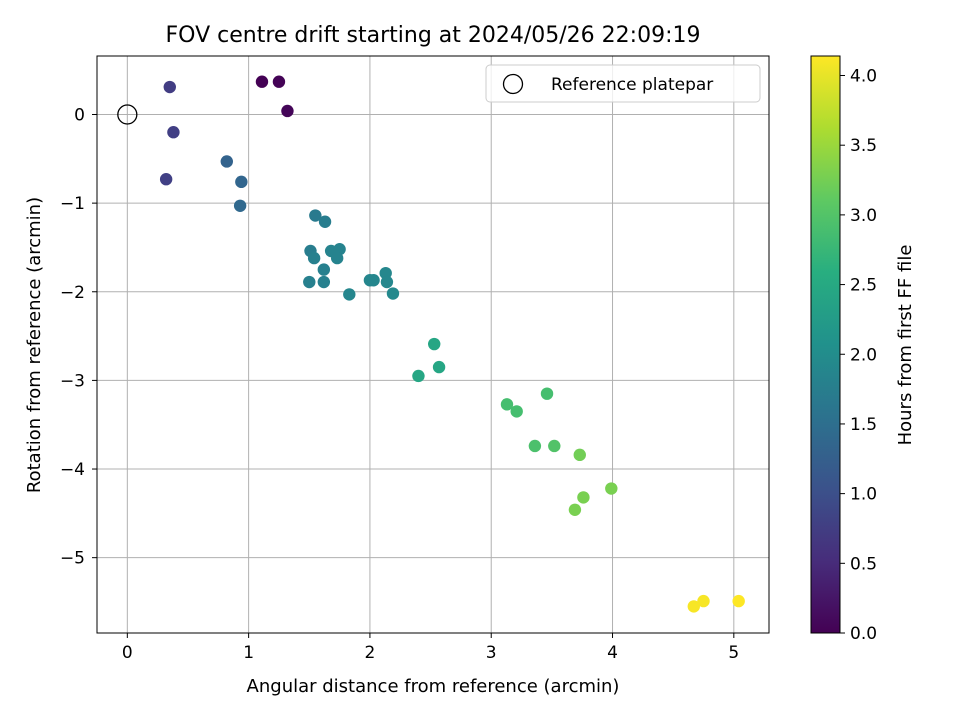 The height and width of the screenshot is (724, 960). I want to click on reference-platepar-marker, so click(127, 114).